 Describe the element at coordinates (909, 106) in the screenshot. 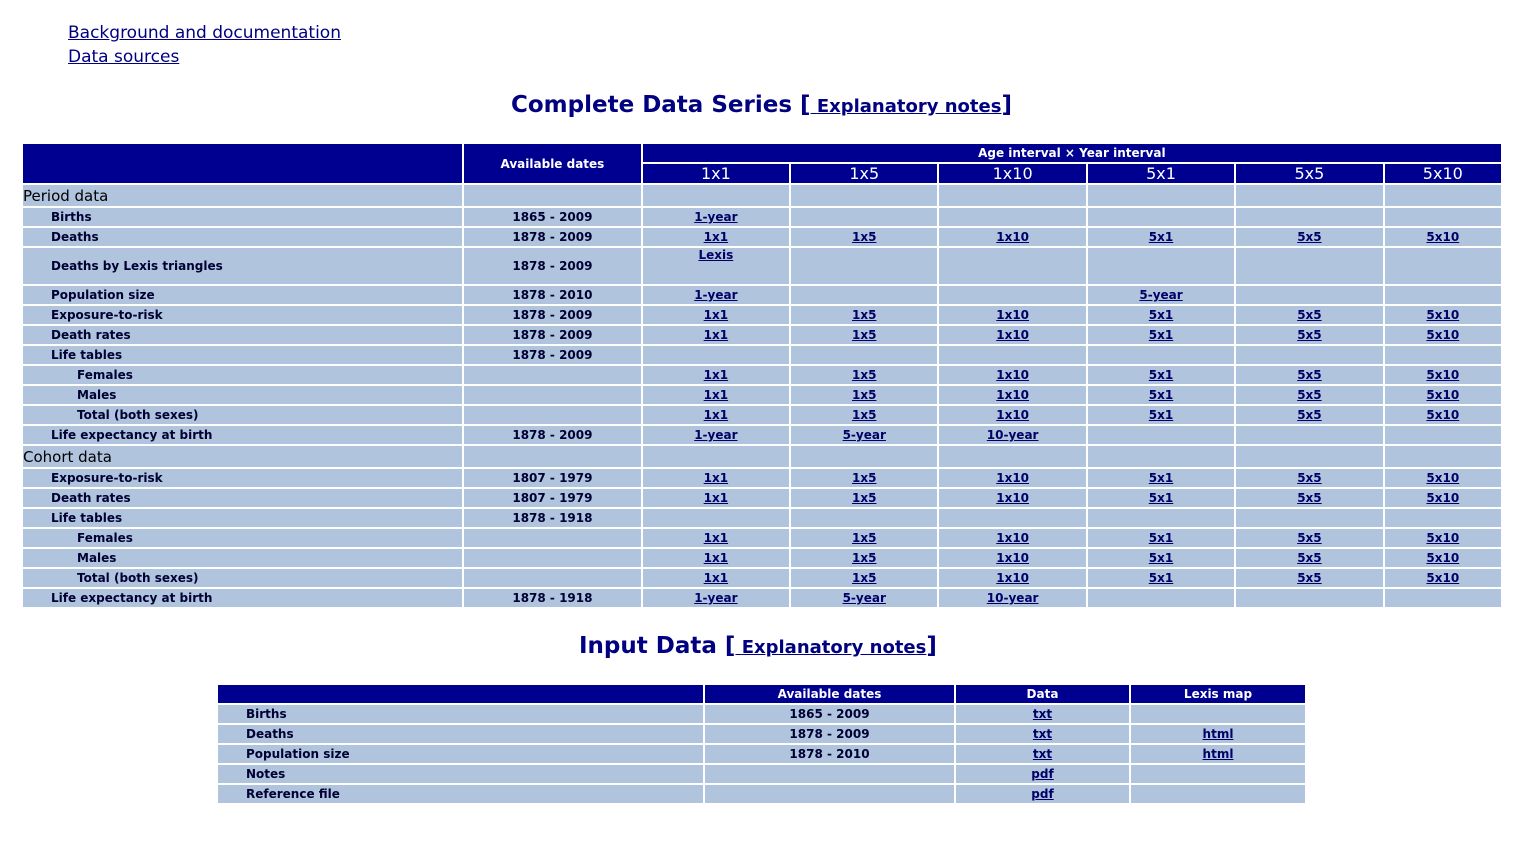

I see `complete-explanatory-notes-link: Explanatory notes` at that location.